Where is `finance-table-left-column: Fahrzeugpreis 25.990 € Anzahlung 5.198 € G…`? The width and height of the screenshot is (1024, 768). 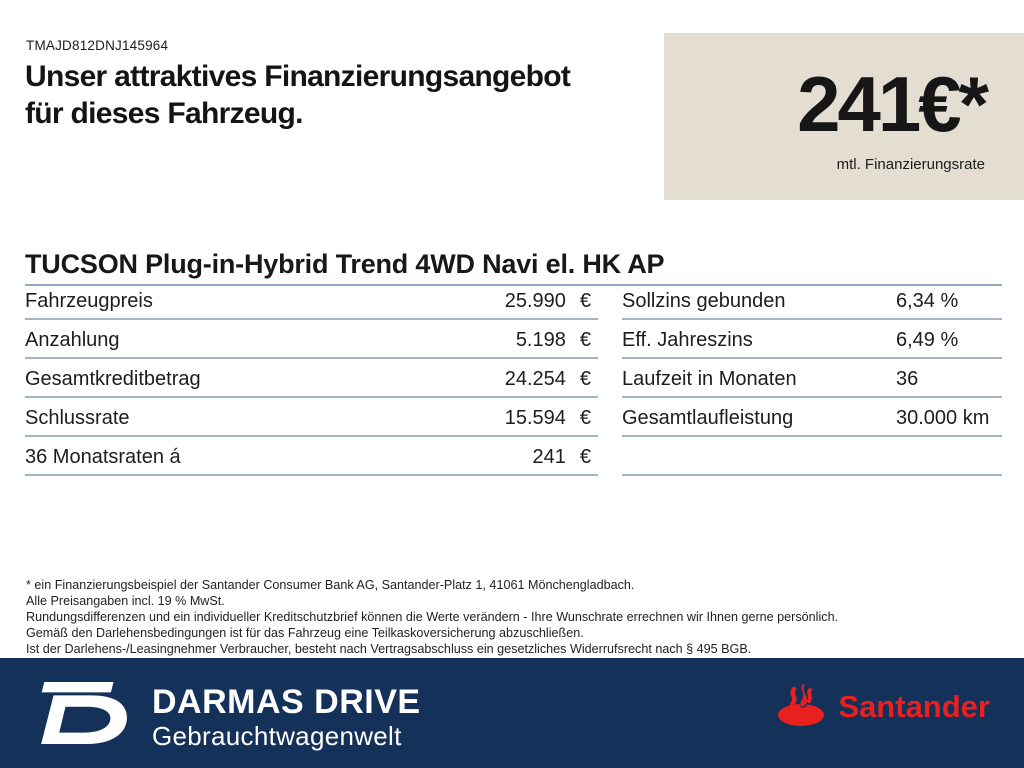 finance-table-left-column: Fahrzeugpreis 25.990 € Anzahlung 5.198 € G… is located at coordinates (311, 378).